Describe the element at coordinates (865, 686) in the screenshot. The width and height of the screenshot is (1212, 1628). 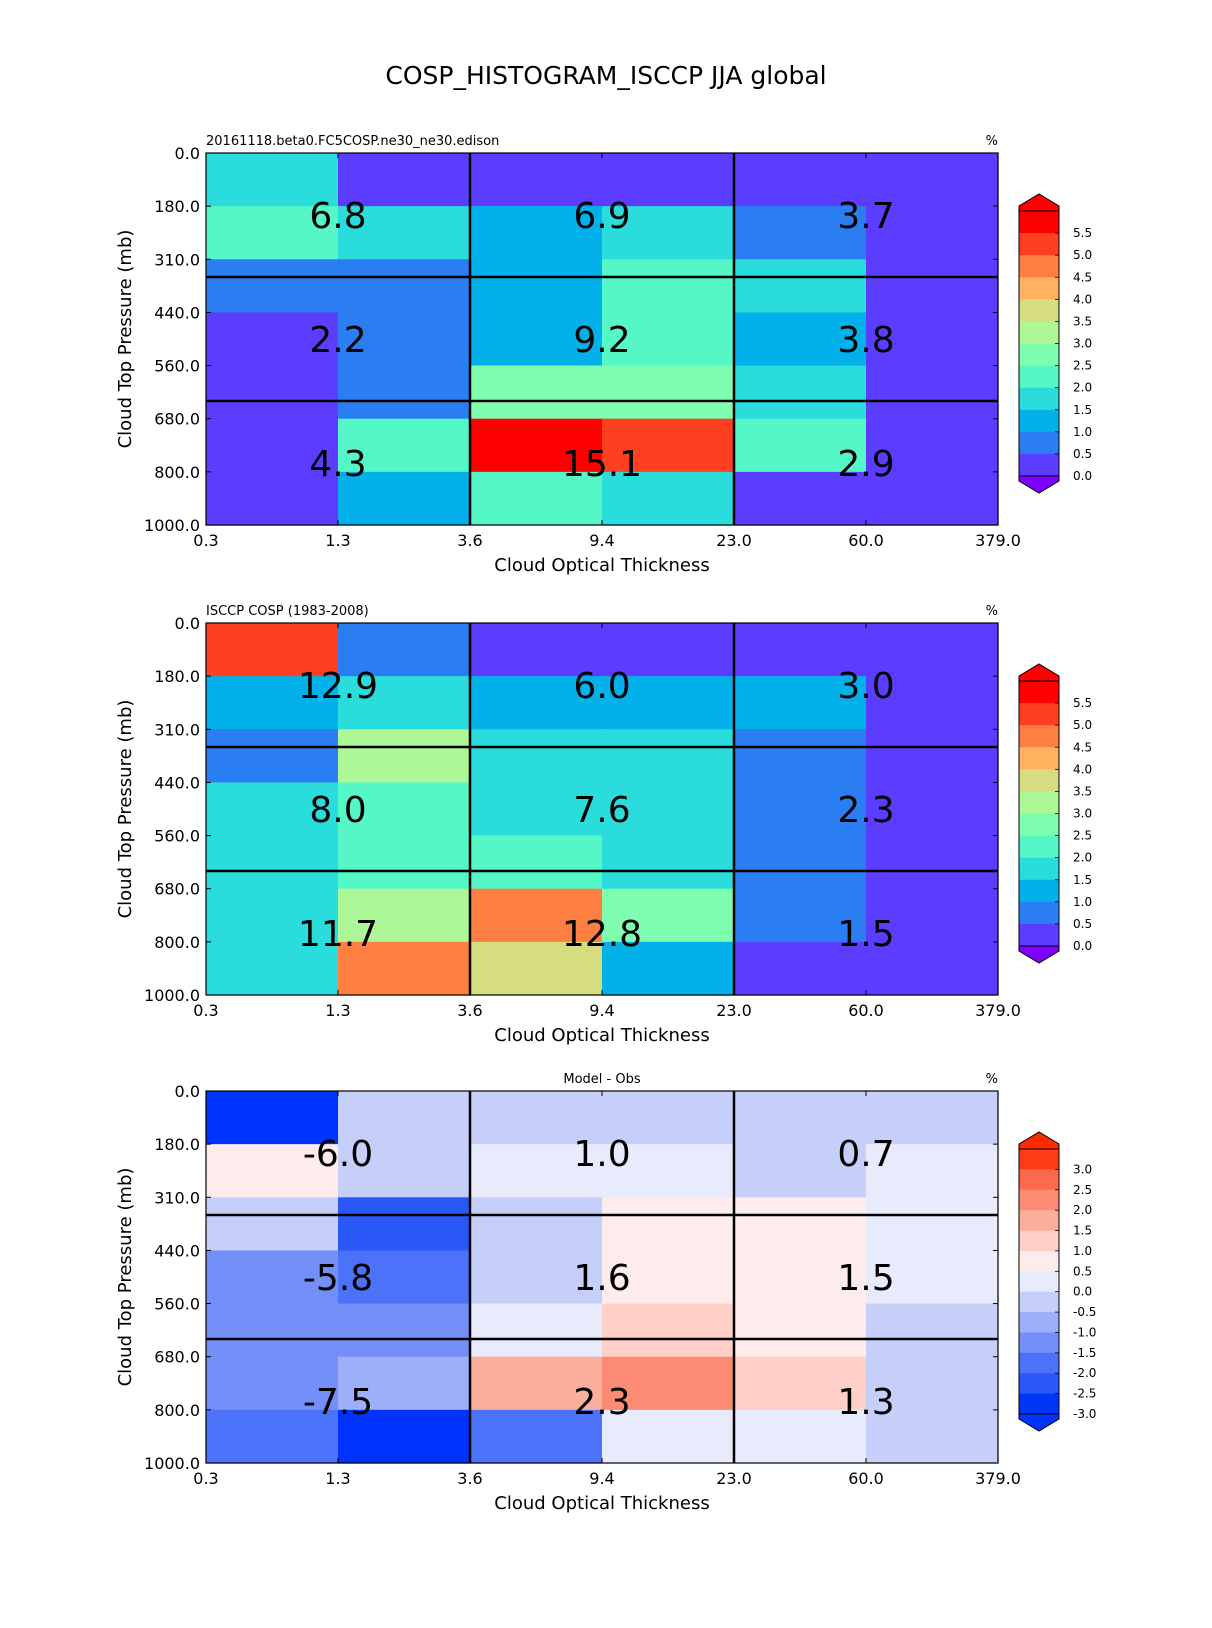
I see `block-value-label: 3.0` at that location.